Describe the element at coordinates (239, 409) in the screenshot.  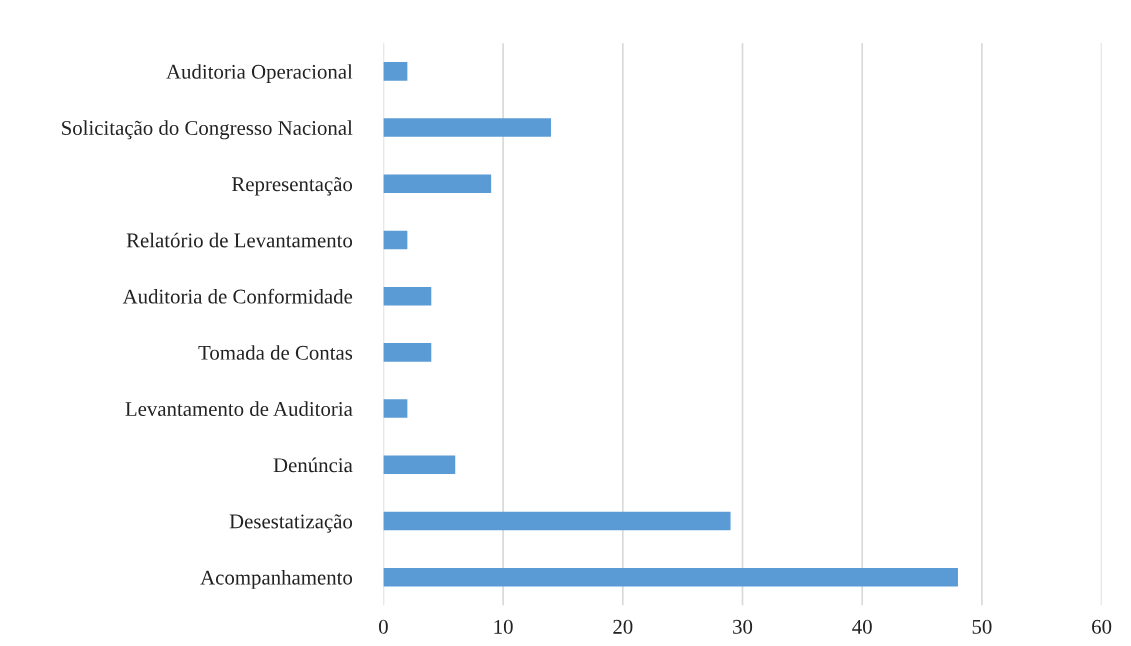
I see `y-tick-label: Levantamento de Auditoria` at that location.